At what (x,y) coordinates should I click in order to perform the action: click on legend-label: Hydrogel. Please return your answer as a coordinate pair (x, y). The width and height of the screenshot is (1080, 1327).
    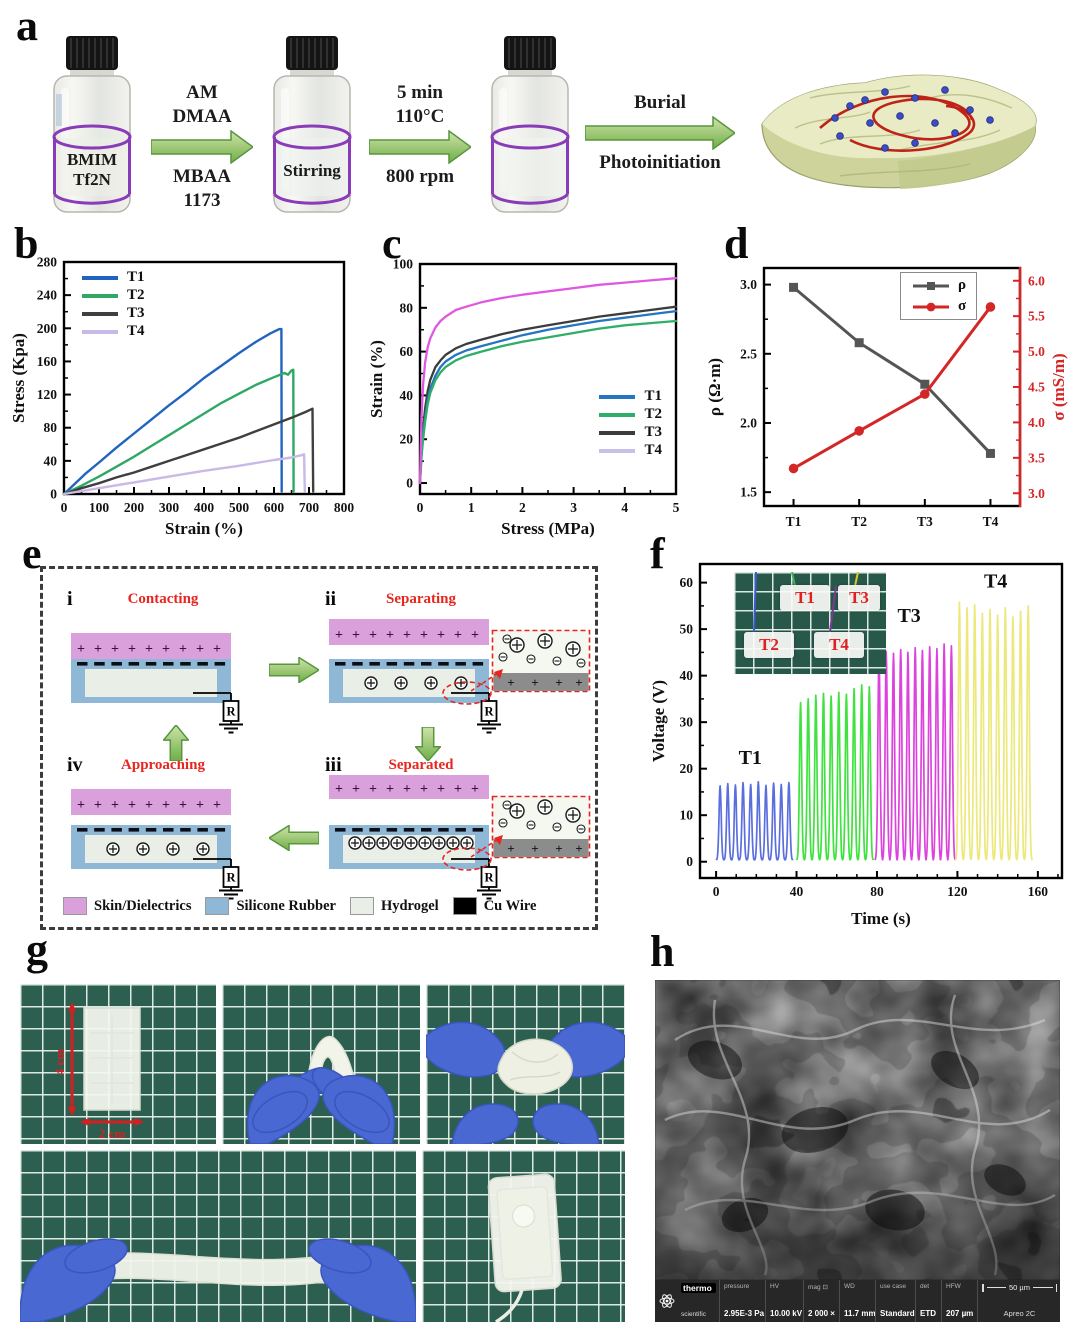
    Looking at the image, I should click on (409, 905).